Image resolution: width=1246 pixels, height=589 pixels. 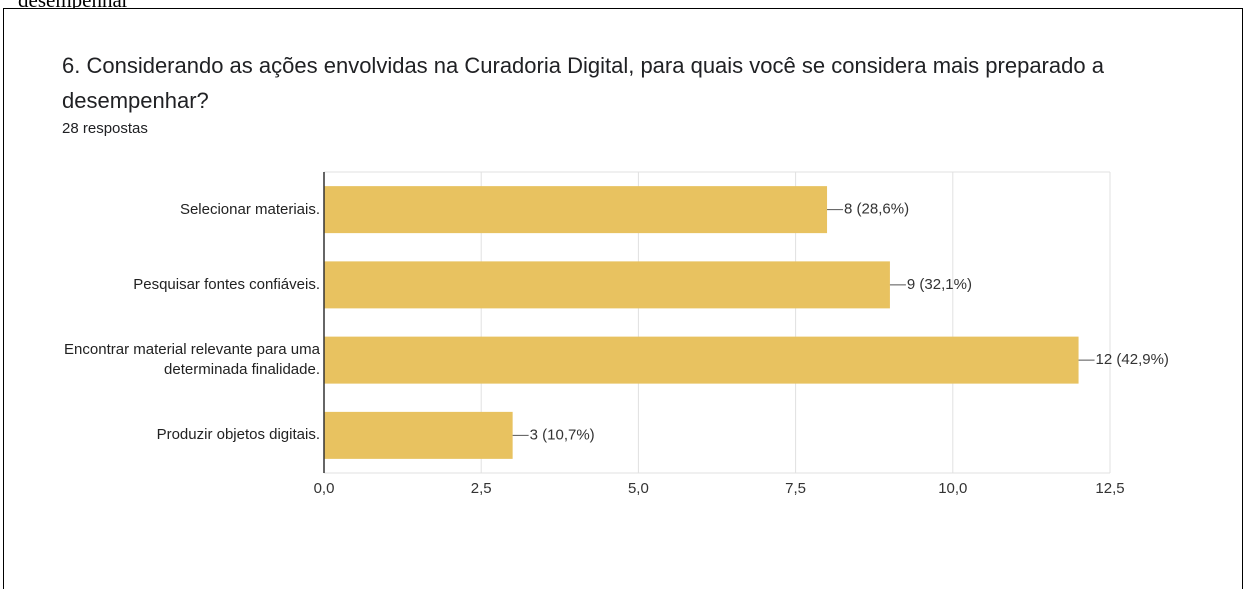 I want to click on x-tick-label: 10,0, so click(x=952, y=488).